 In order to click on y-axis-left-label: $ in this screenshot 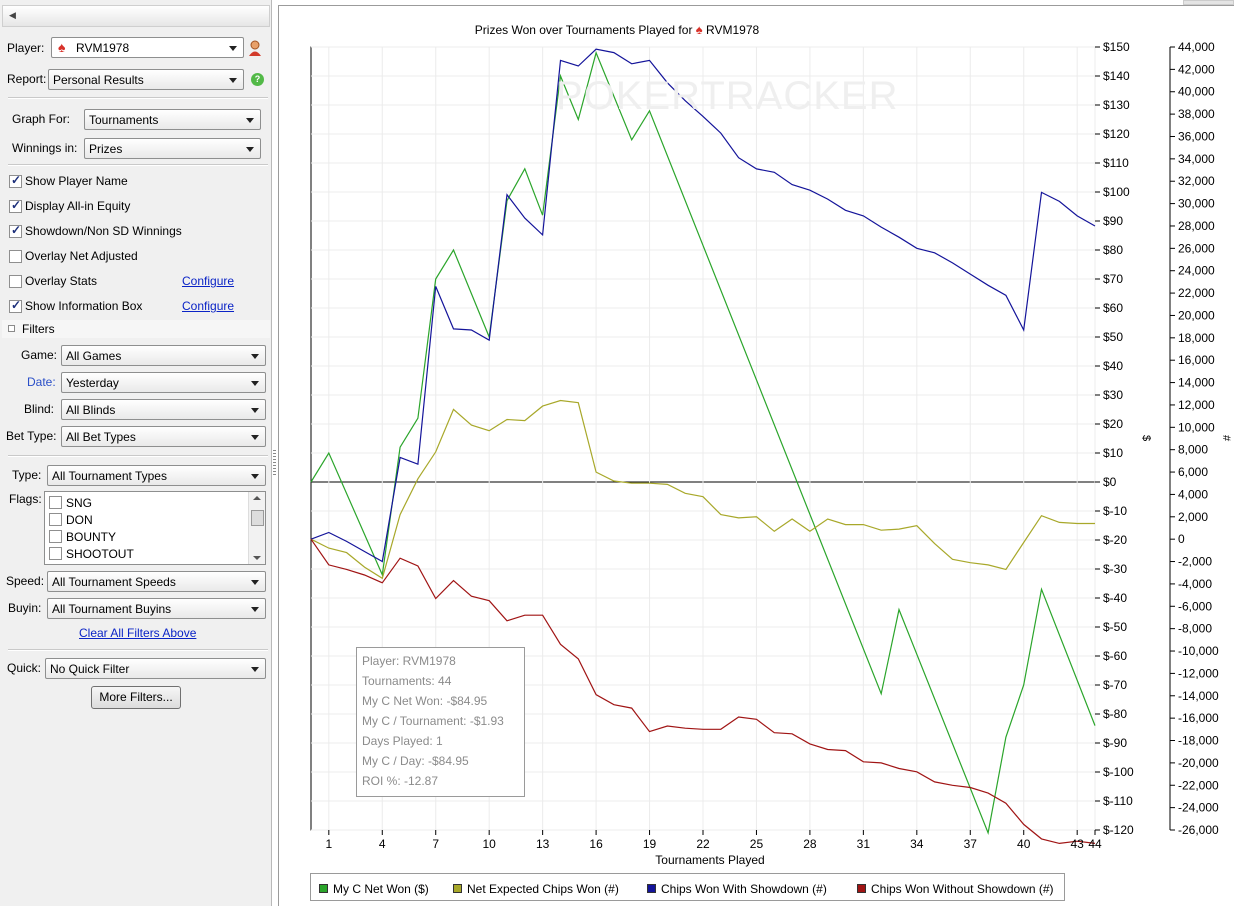, I will do `click(1146, 438)`.